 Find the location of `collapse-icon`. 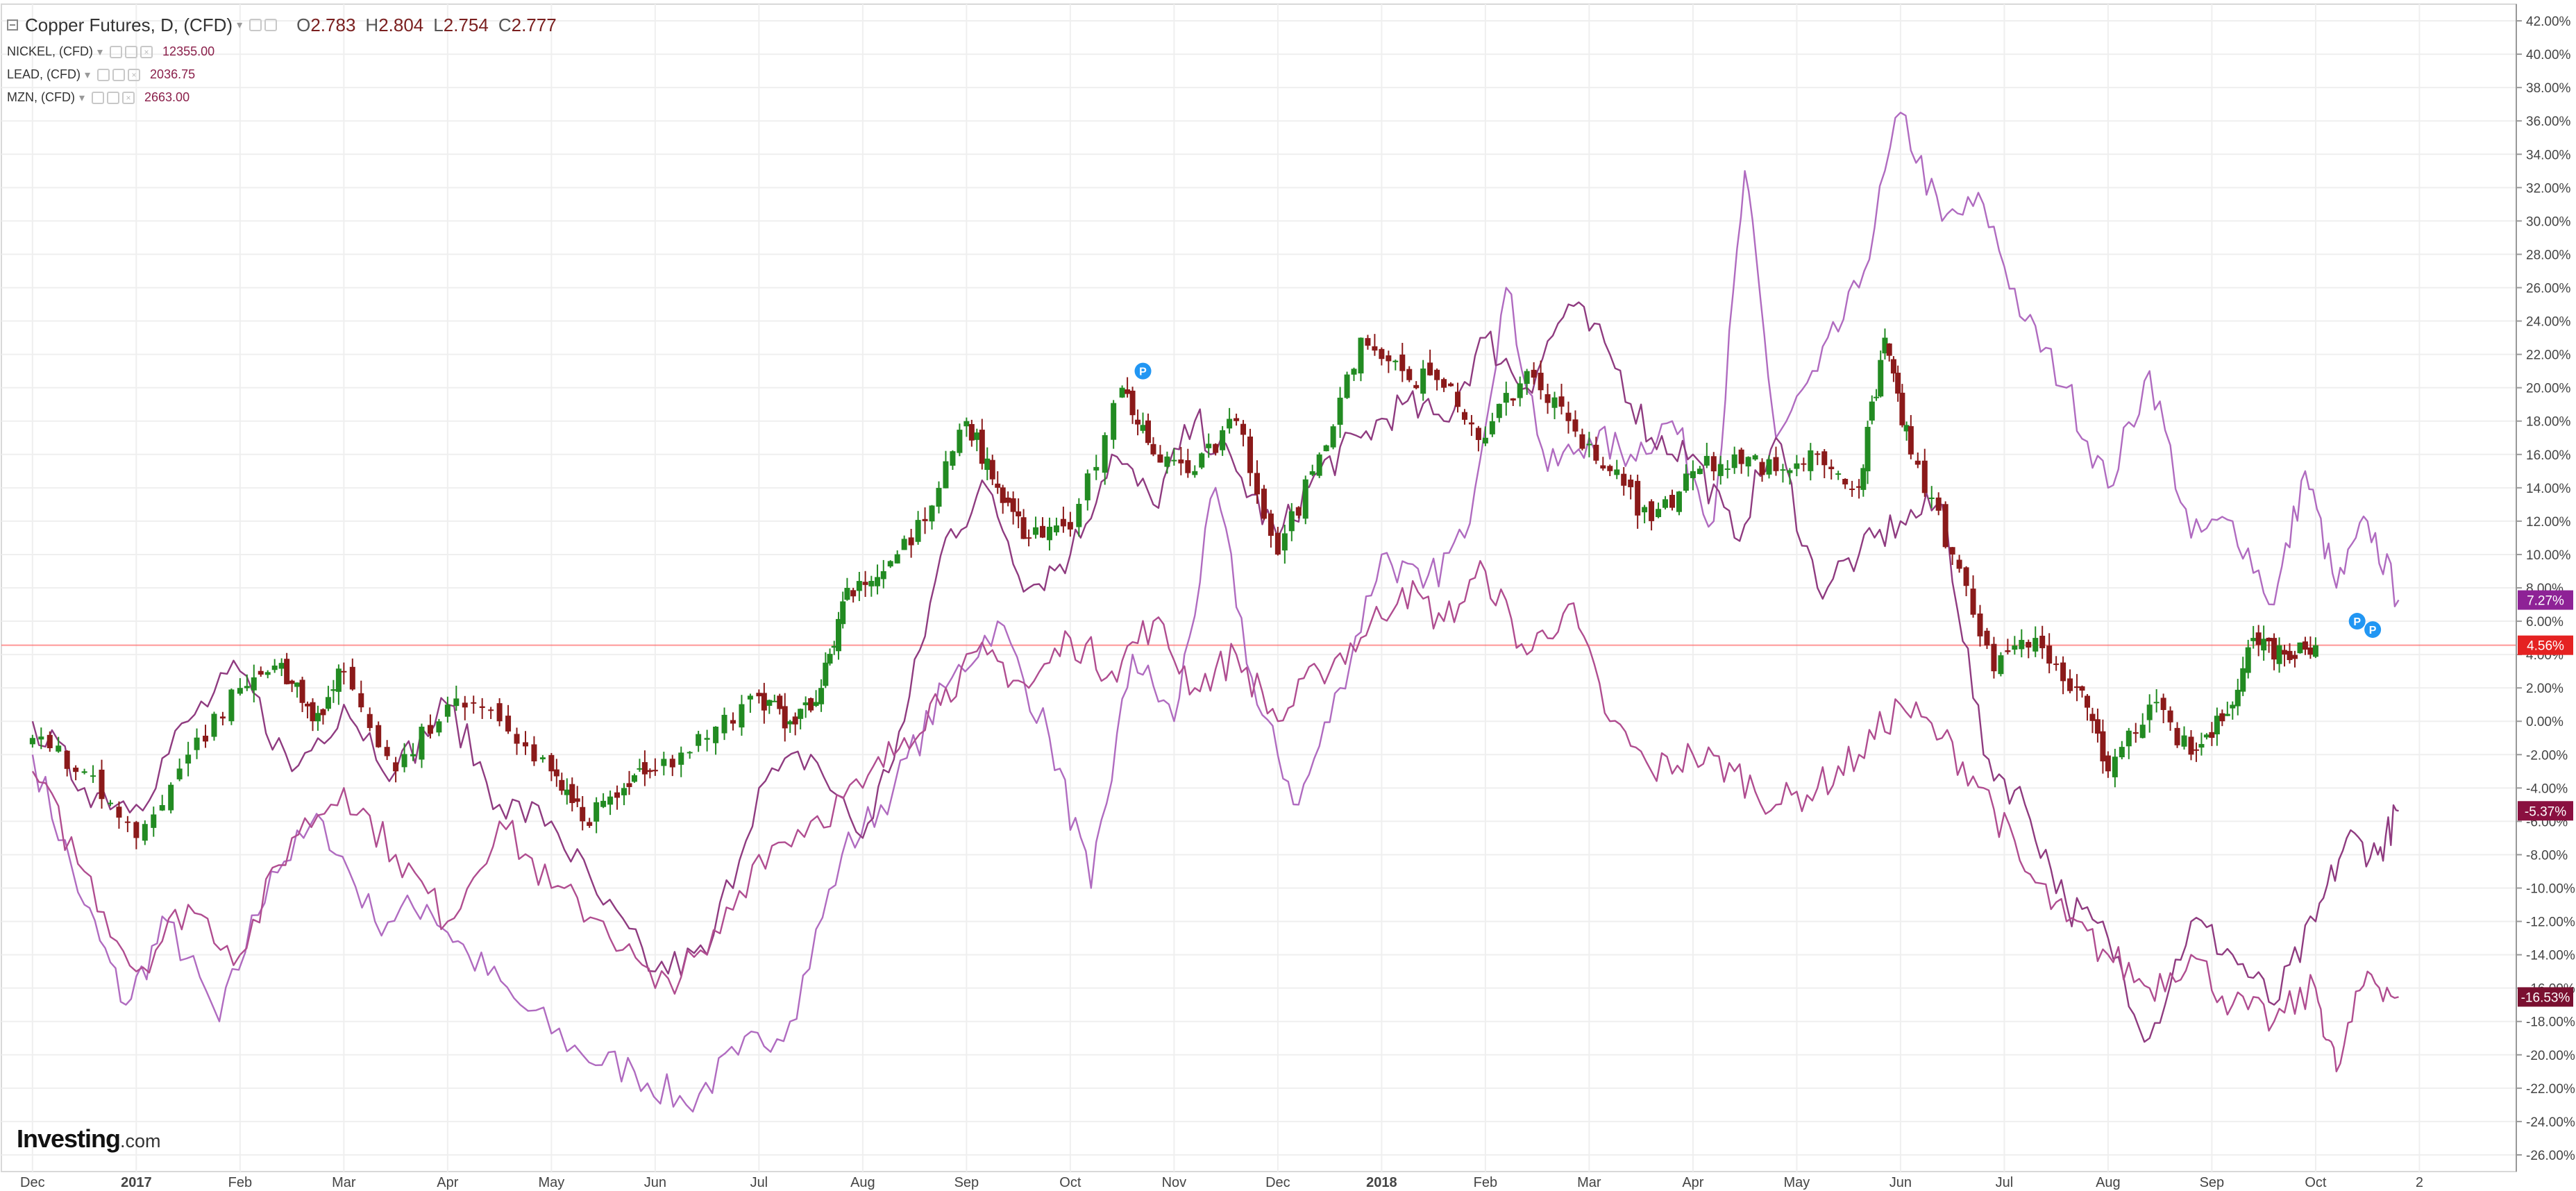

collapse-icon is located at coordinates (12, 25).